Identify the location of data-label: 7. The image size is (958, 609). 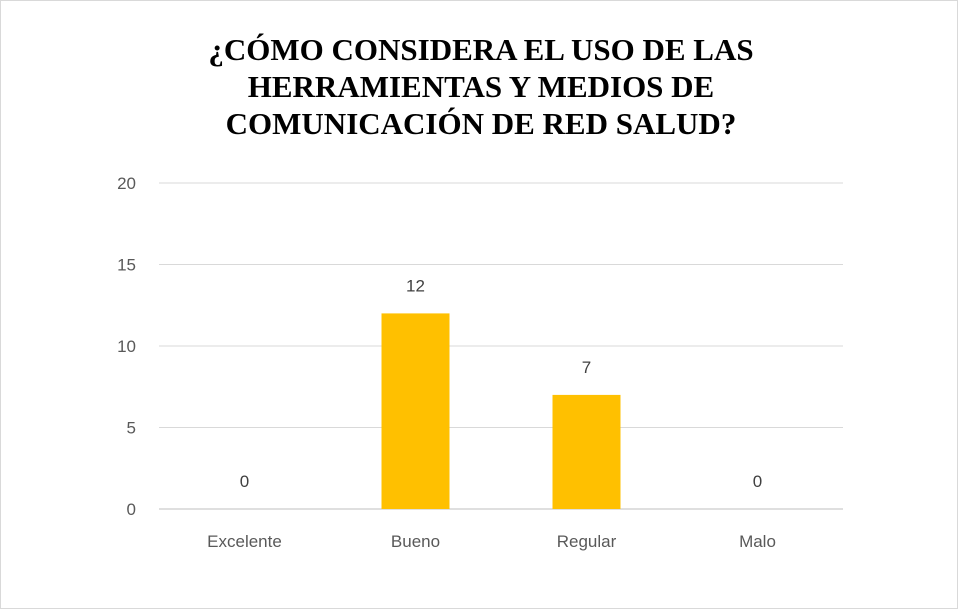
(586, 367).